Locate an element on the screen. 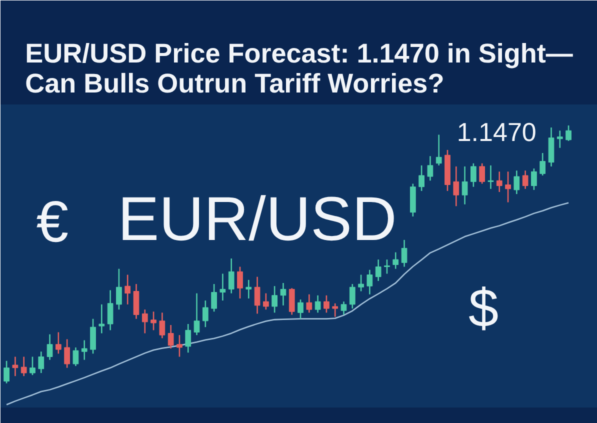 The image size is (597, 423). annotation: 1.1470 is located at coordinates (496, 132).